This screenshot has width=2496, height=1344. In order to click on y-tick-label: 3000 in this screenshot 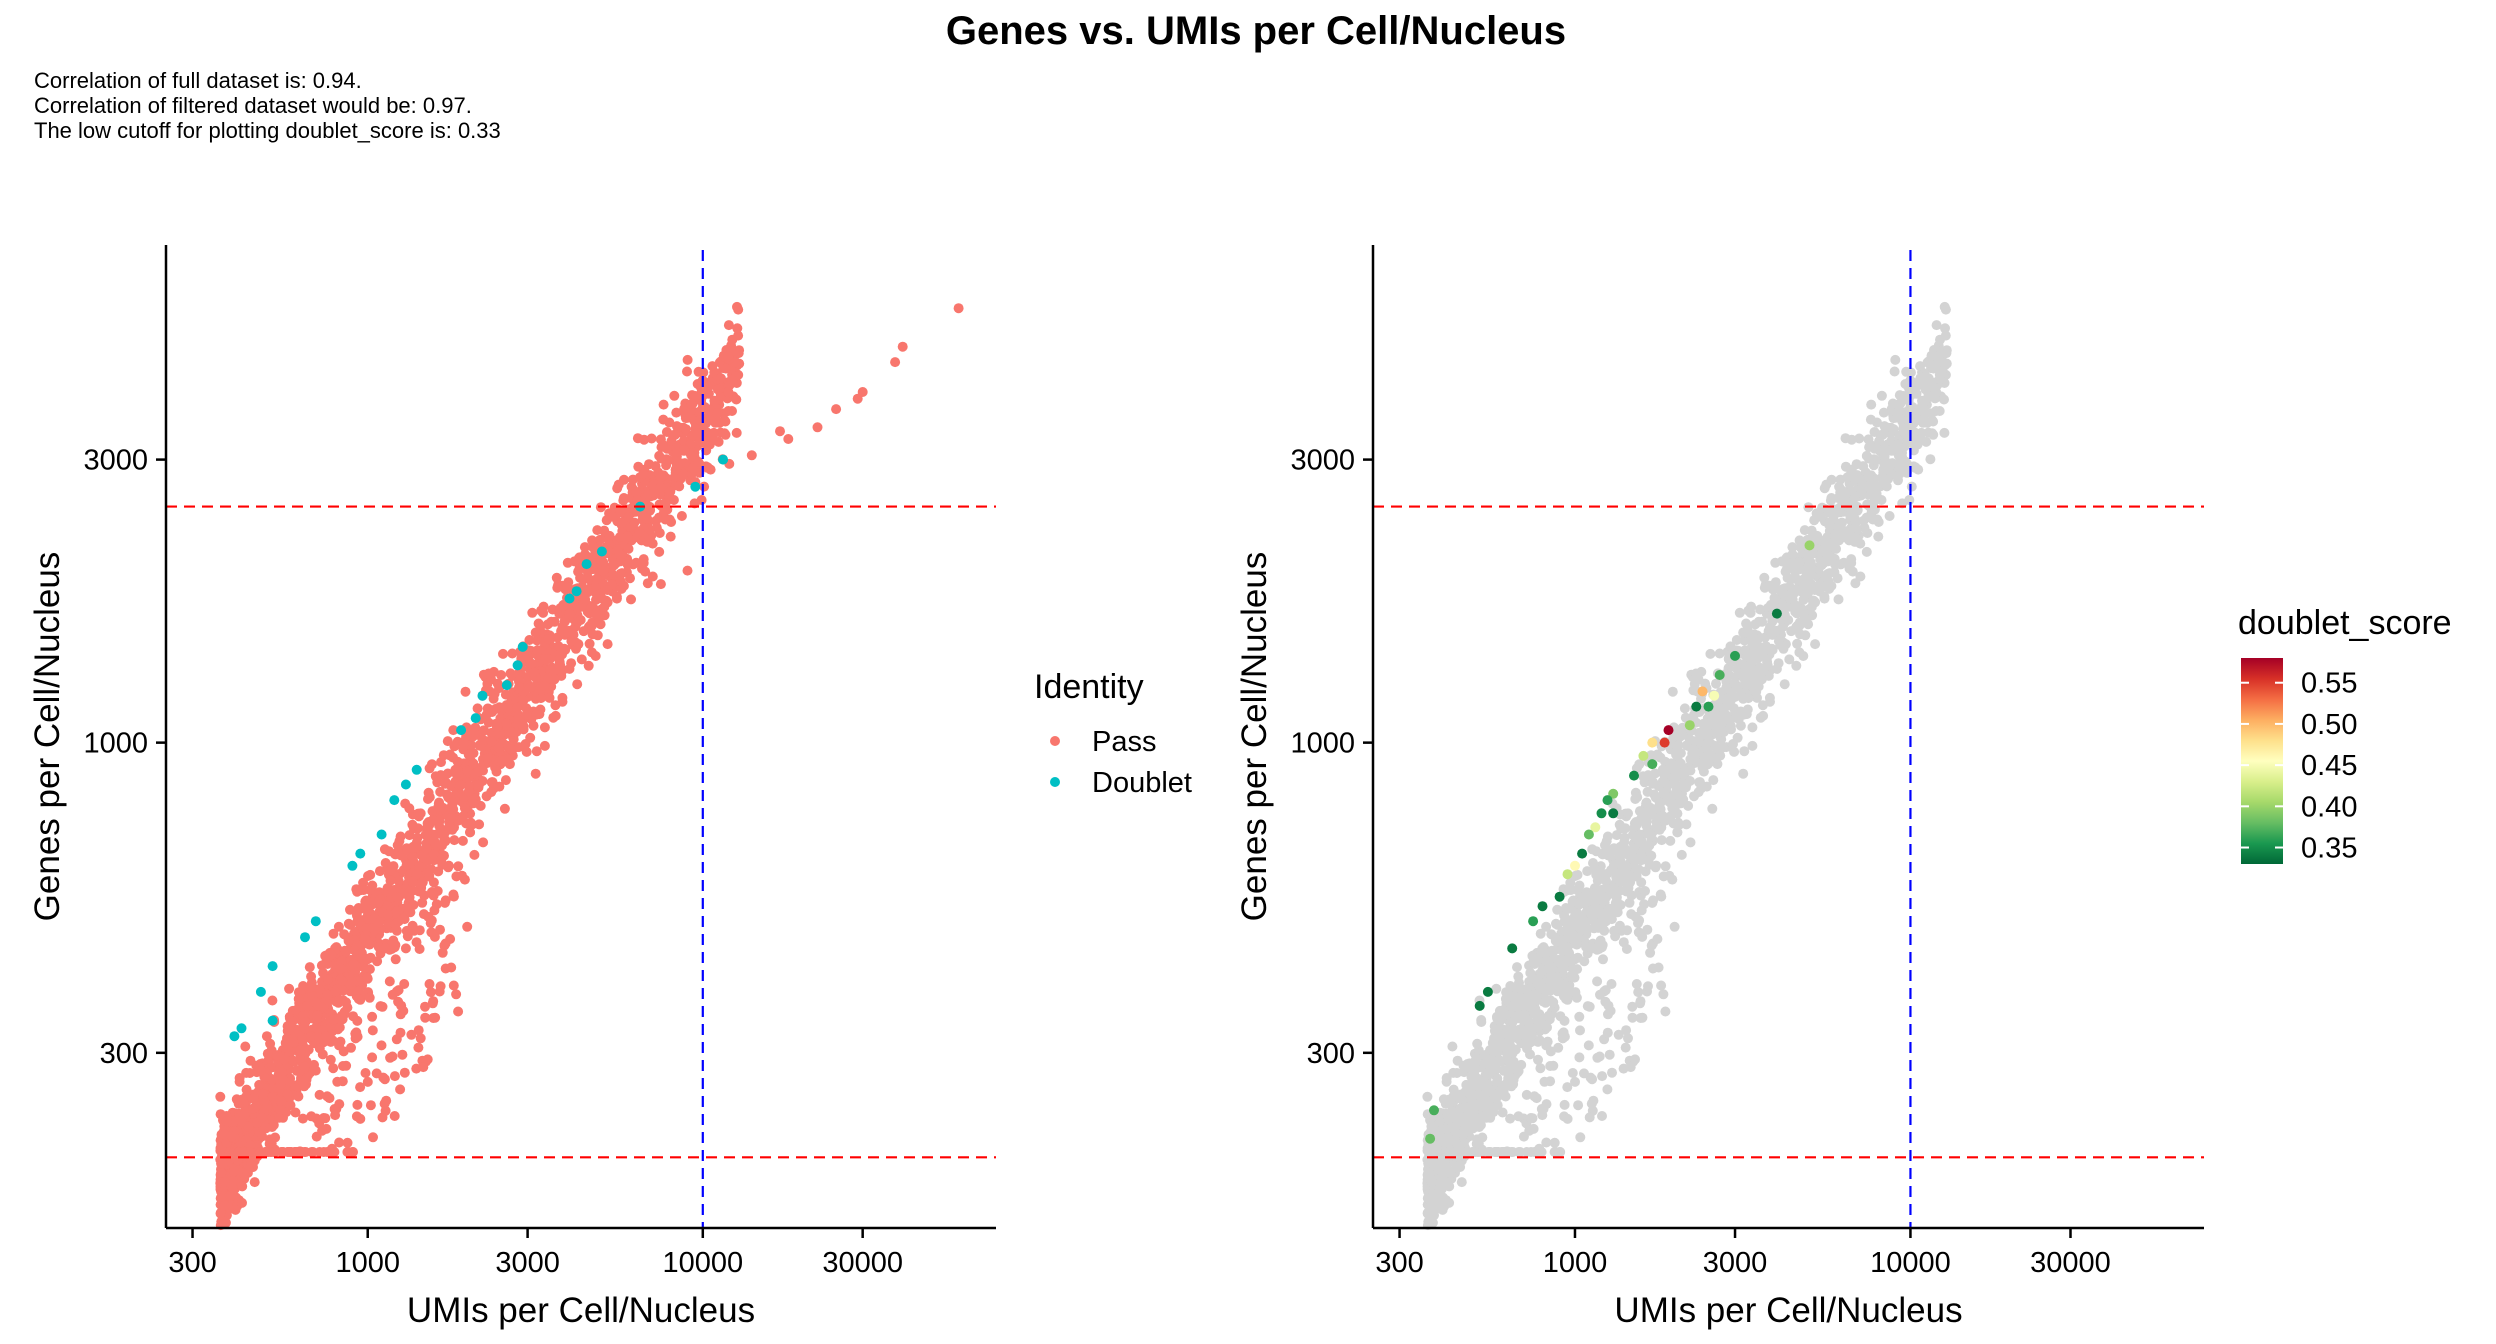, I will do `click(1322, 461)`.